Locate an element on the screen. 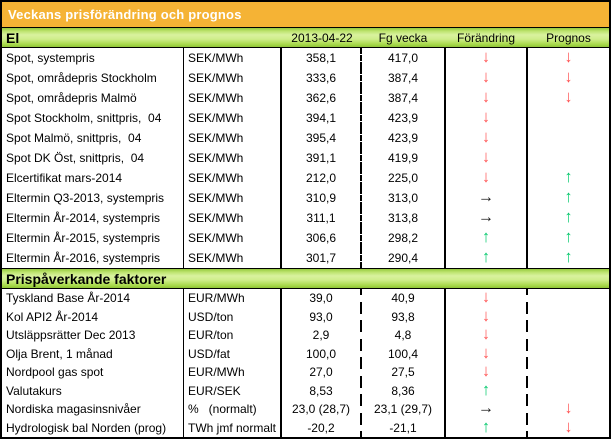 The image size is (611, 439). previous-value: 100,4 is located at coordinates (403, 353).